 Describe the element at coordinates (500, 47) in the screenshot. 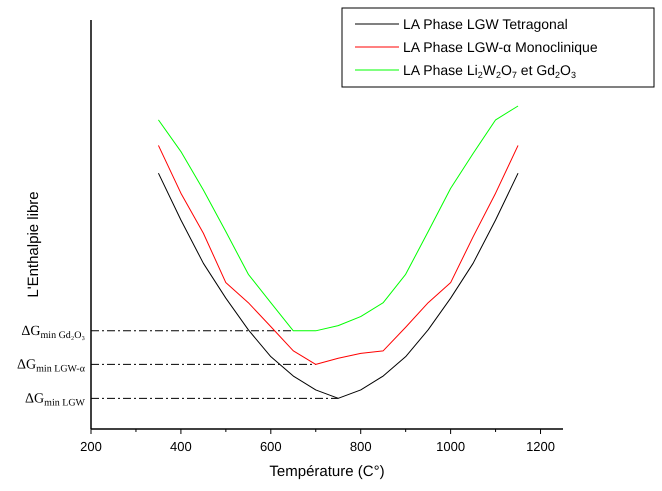

I see `legend-label: LA Phase LGW-α Monoclinique` at that location.